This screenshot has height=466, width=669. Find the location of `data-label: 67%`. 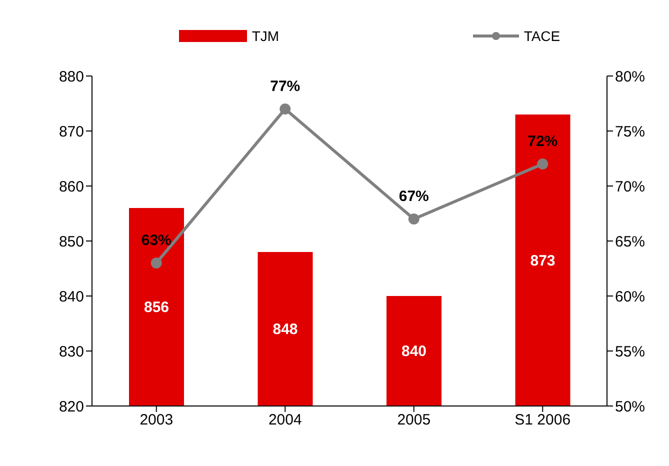

data-label: 67% is located at coordinates (413, 196).